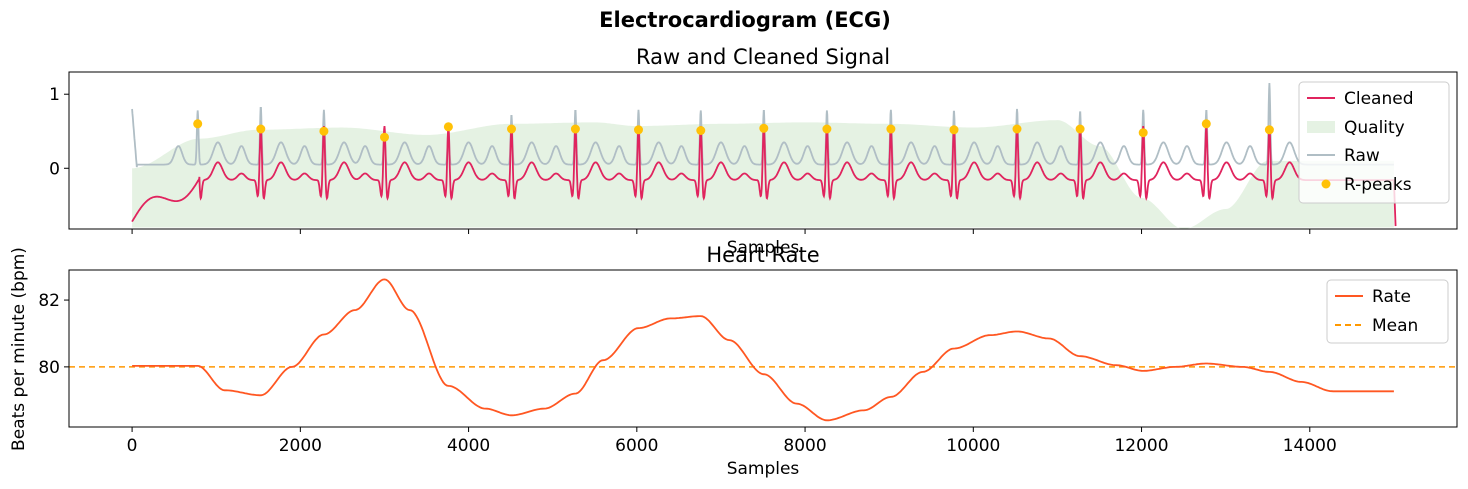 The height and width of the screenshot is (489, 1468). What do you see at coordinates (1310, 446) in the screenshot?
I see `panel2-xtick-label: 14000` at bounding box center [1310, 446].